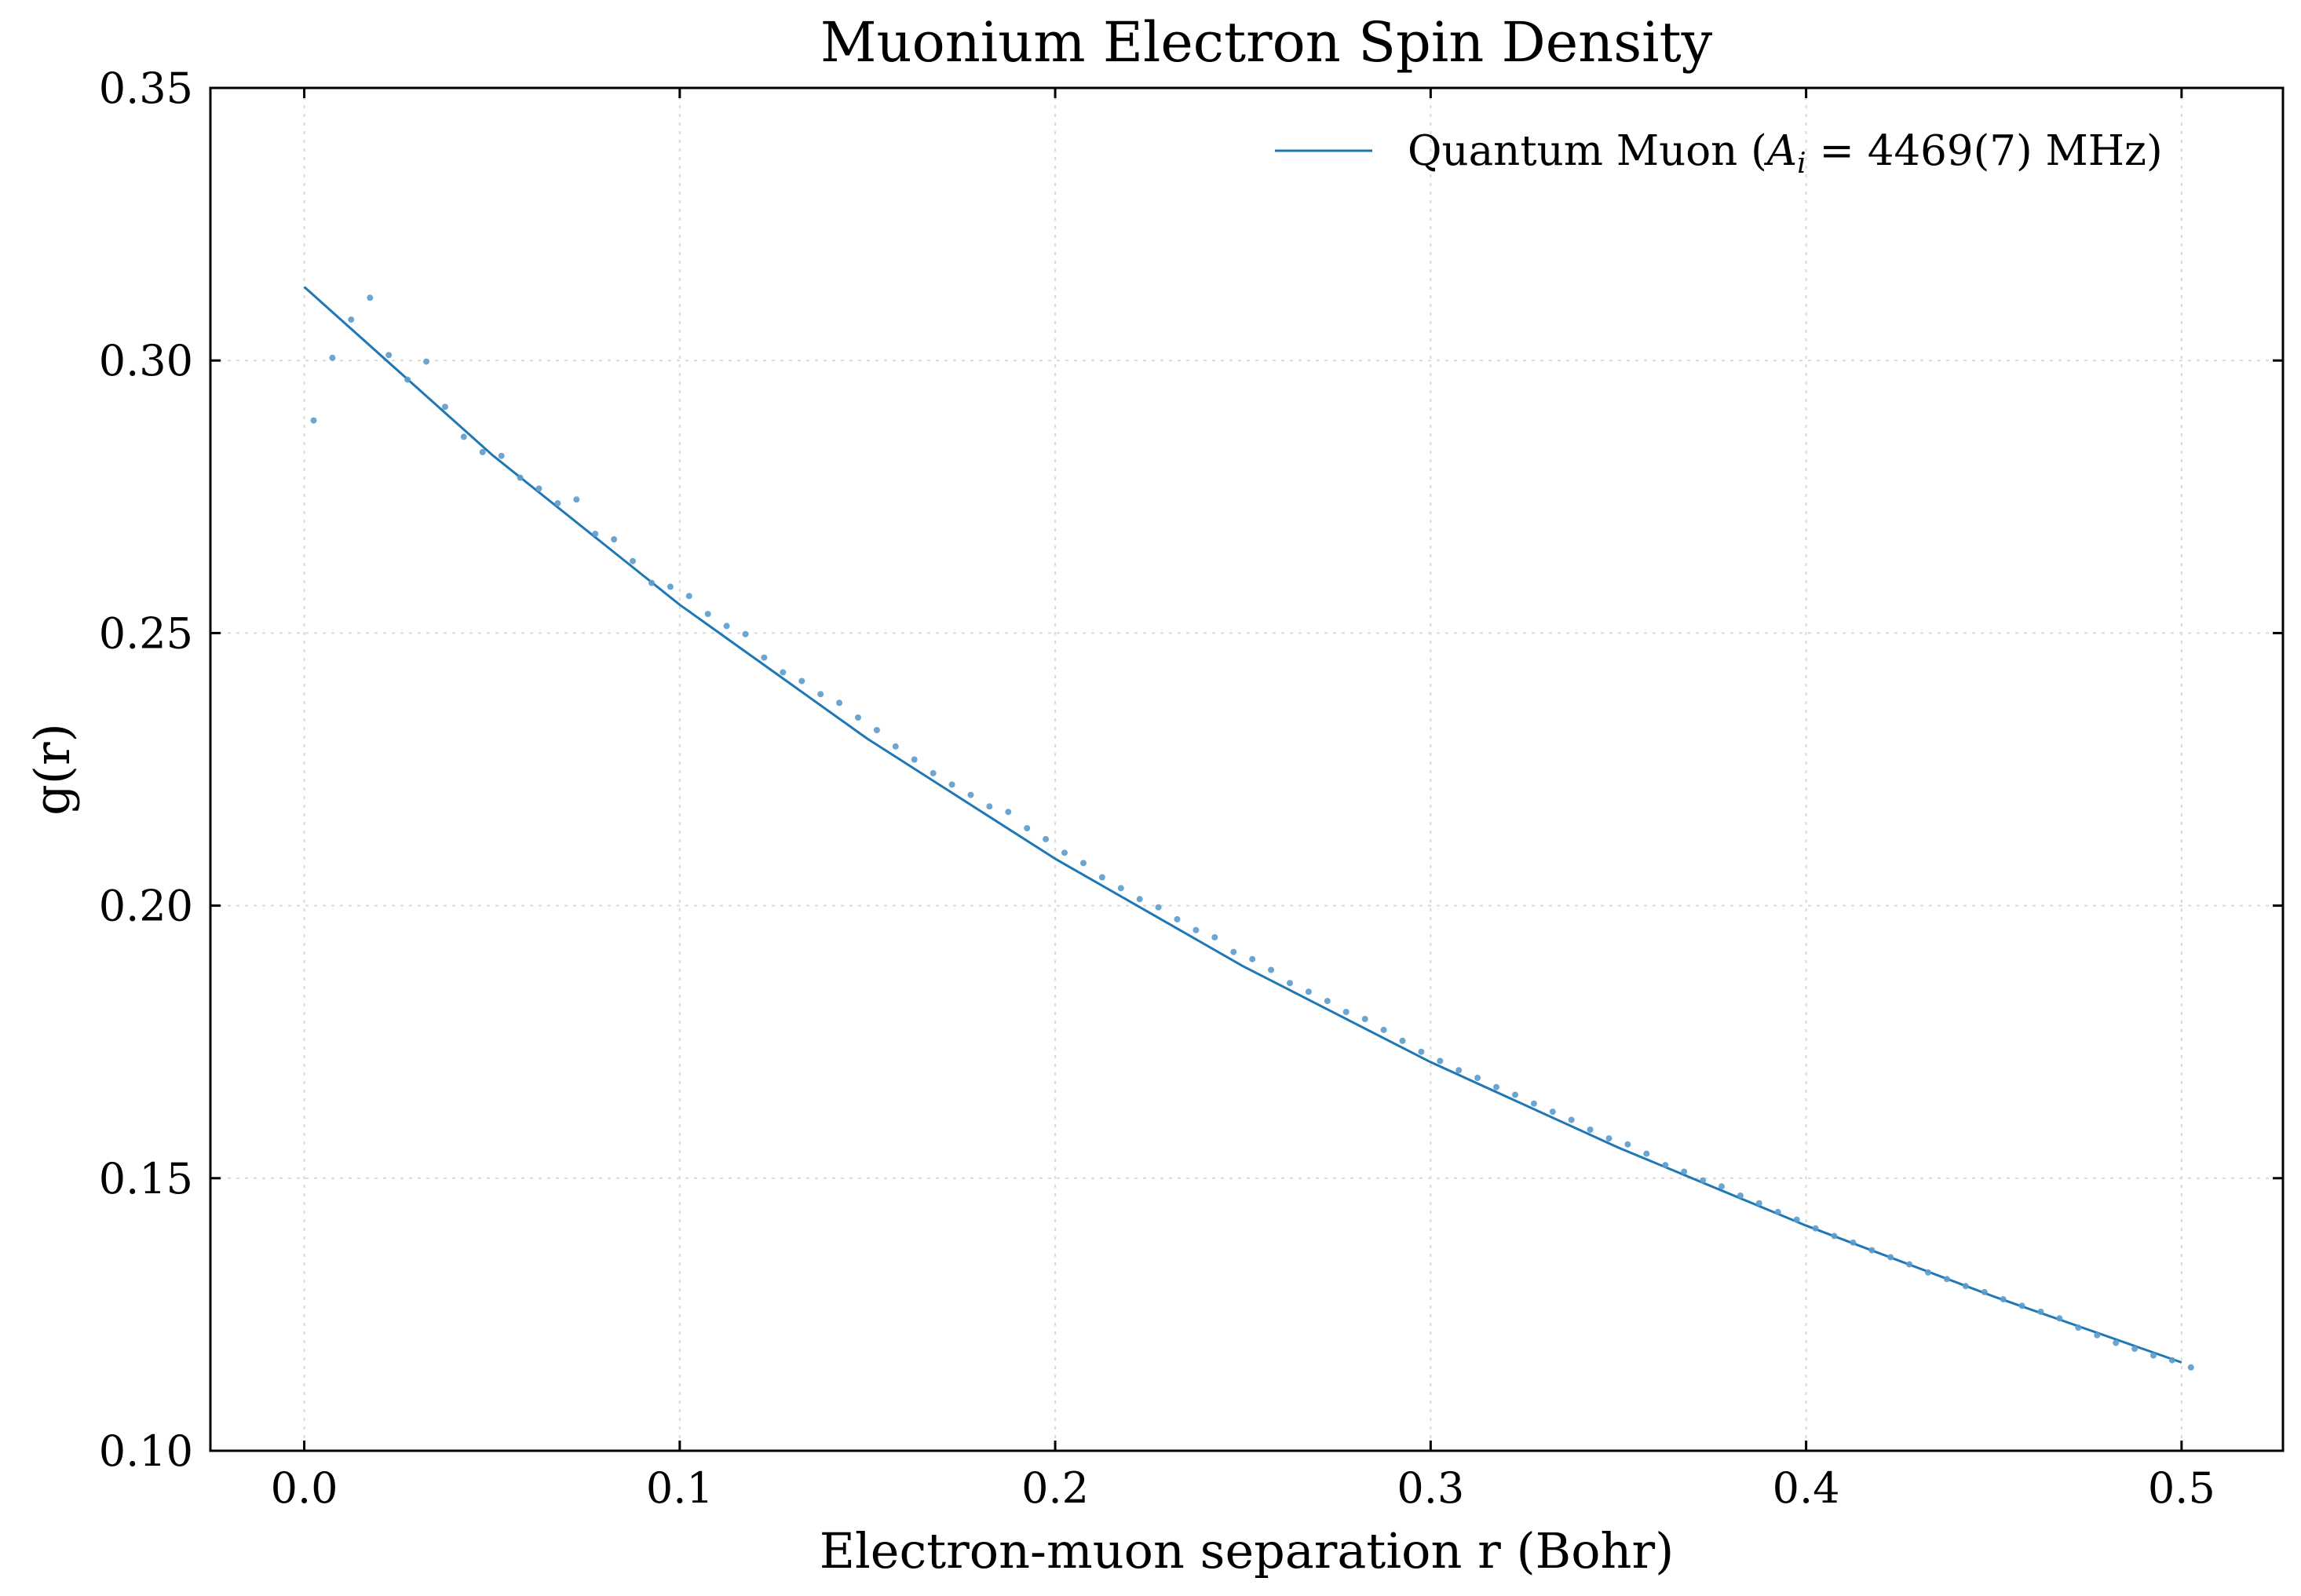 This screenshot has width=2301, height=1596. What do you see at coordinates (146, 360) in the screenshot?
I see `y-tick-label: 0.30` at bounding box center [146, 360].